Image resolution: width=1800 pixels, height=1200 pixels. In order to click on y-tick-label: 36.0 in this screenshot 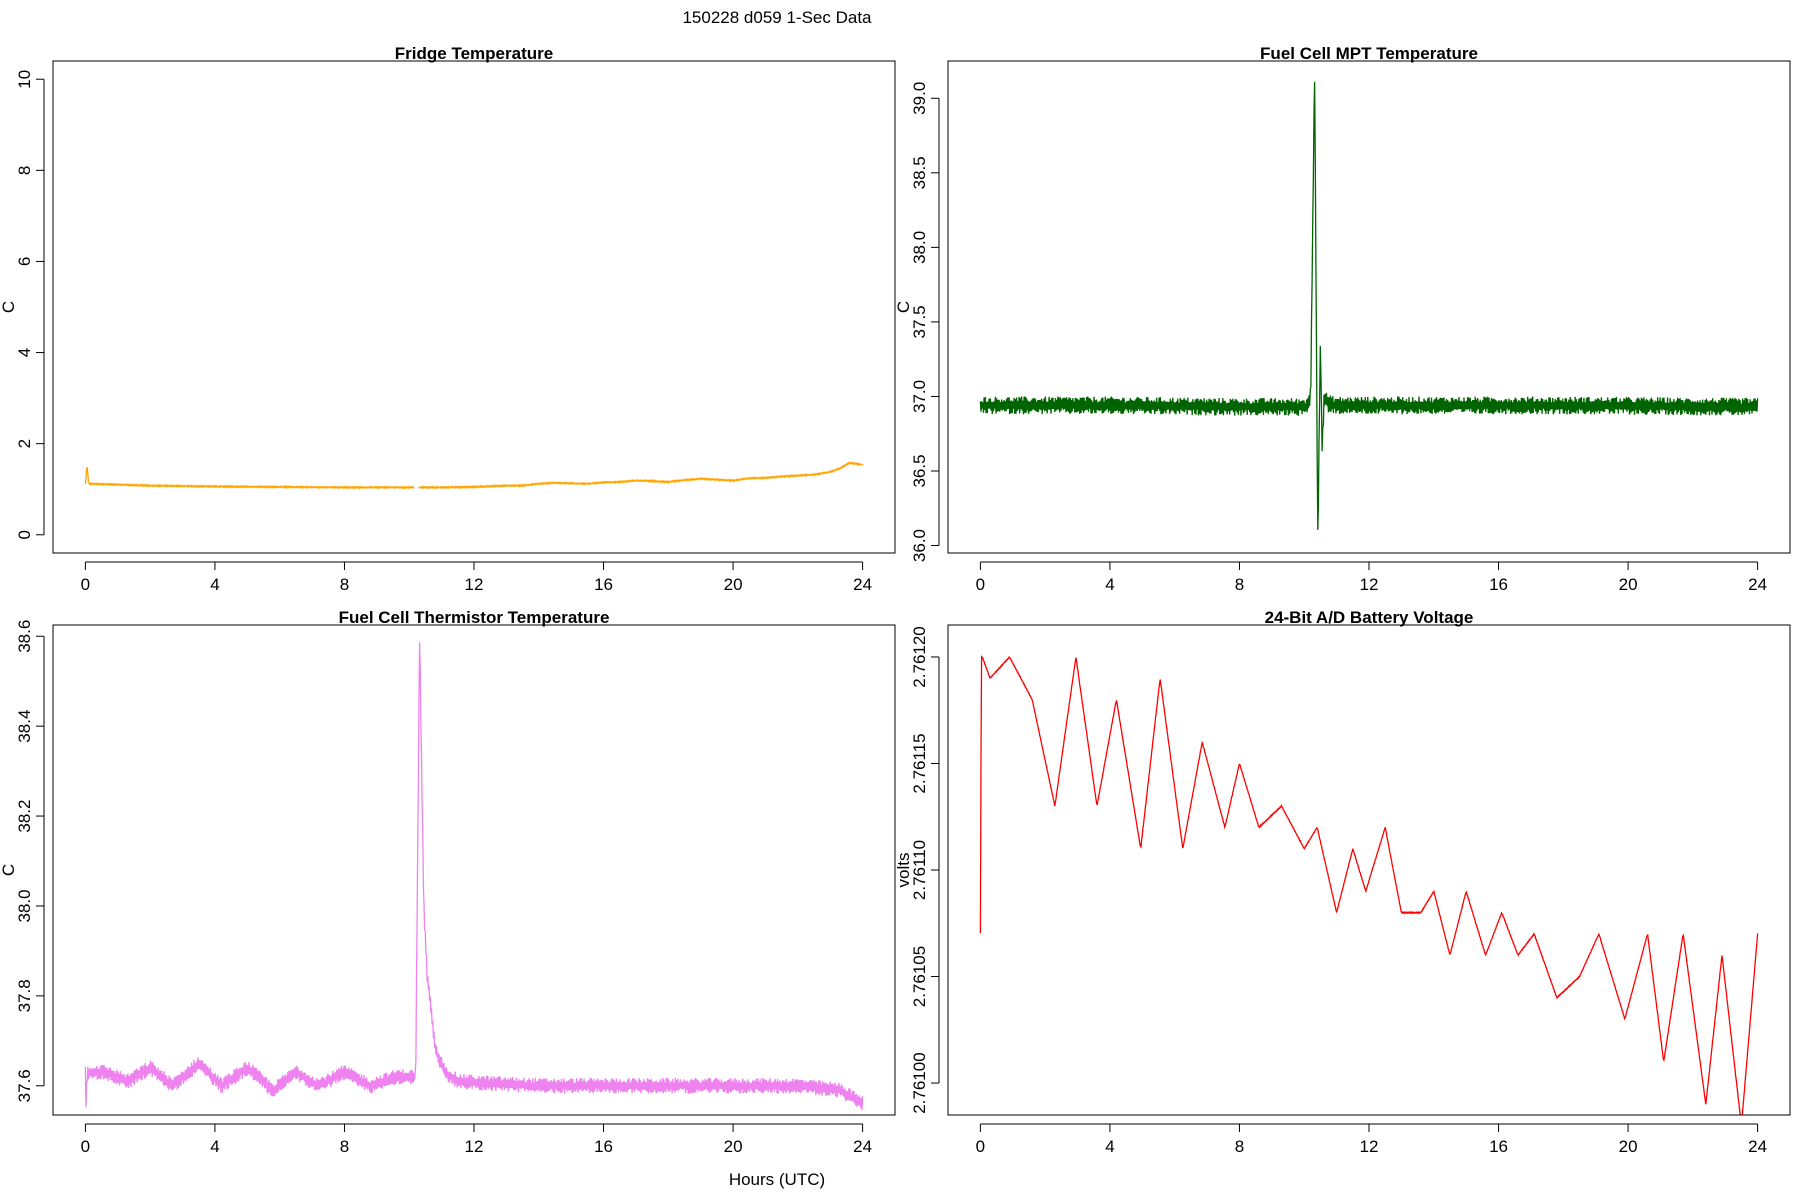, I will do `click(919, 545)`.